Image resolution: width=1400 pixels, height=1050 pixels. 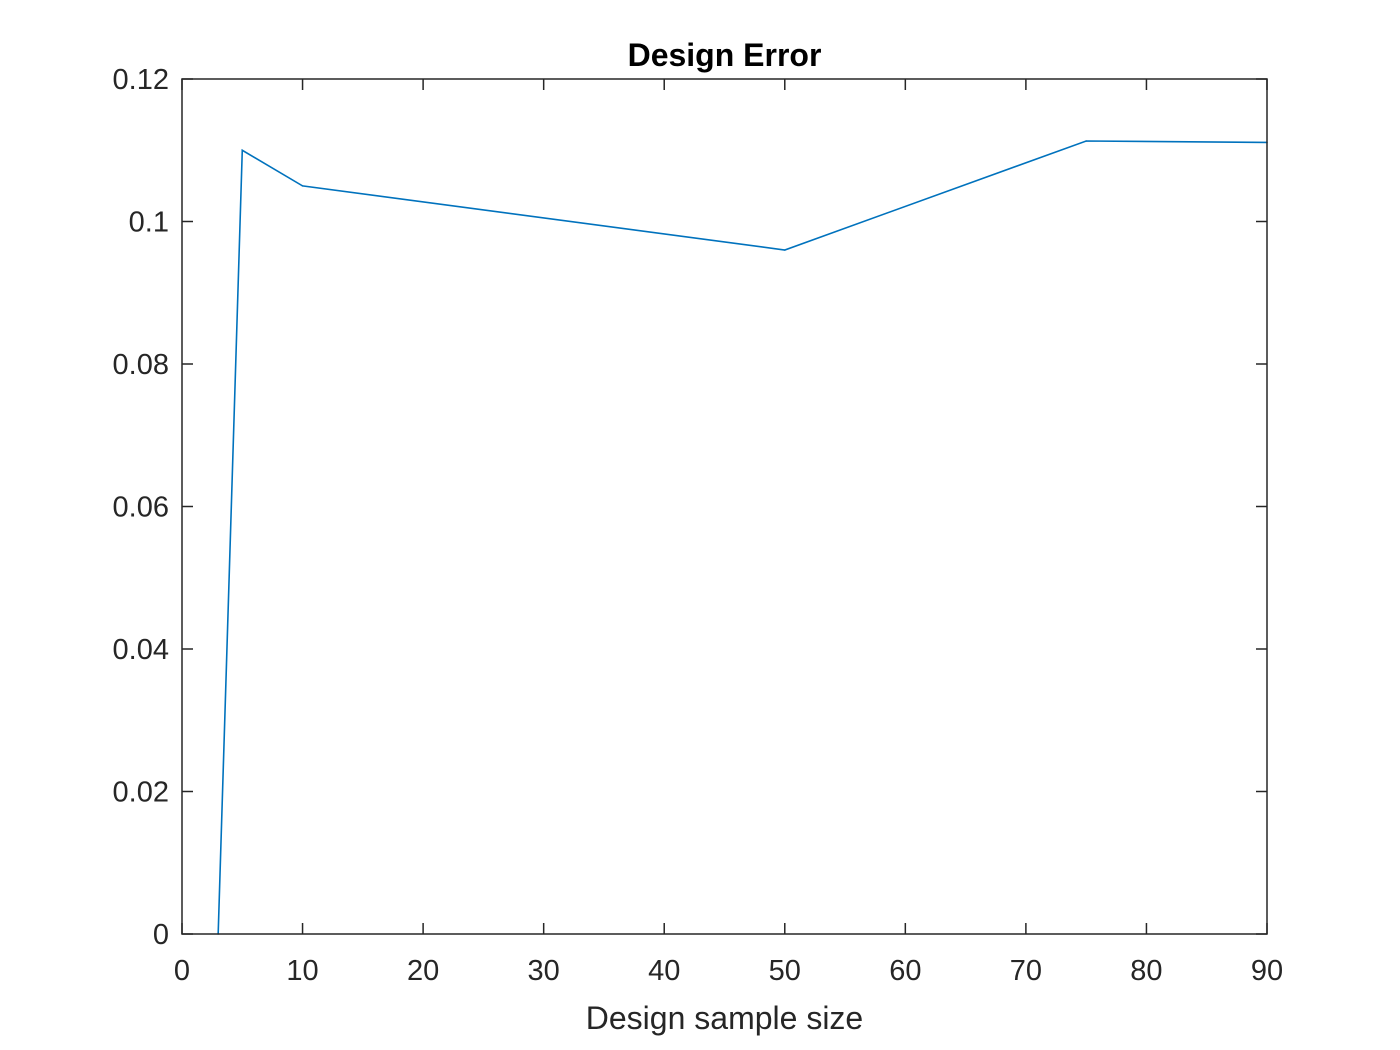 I want to click on y-tick-label: 0.12, so click(x=141, y=80).